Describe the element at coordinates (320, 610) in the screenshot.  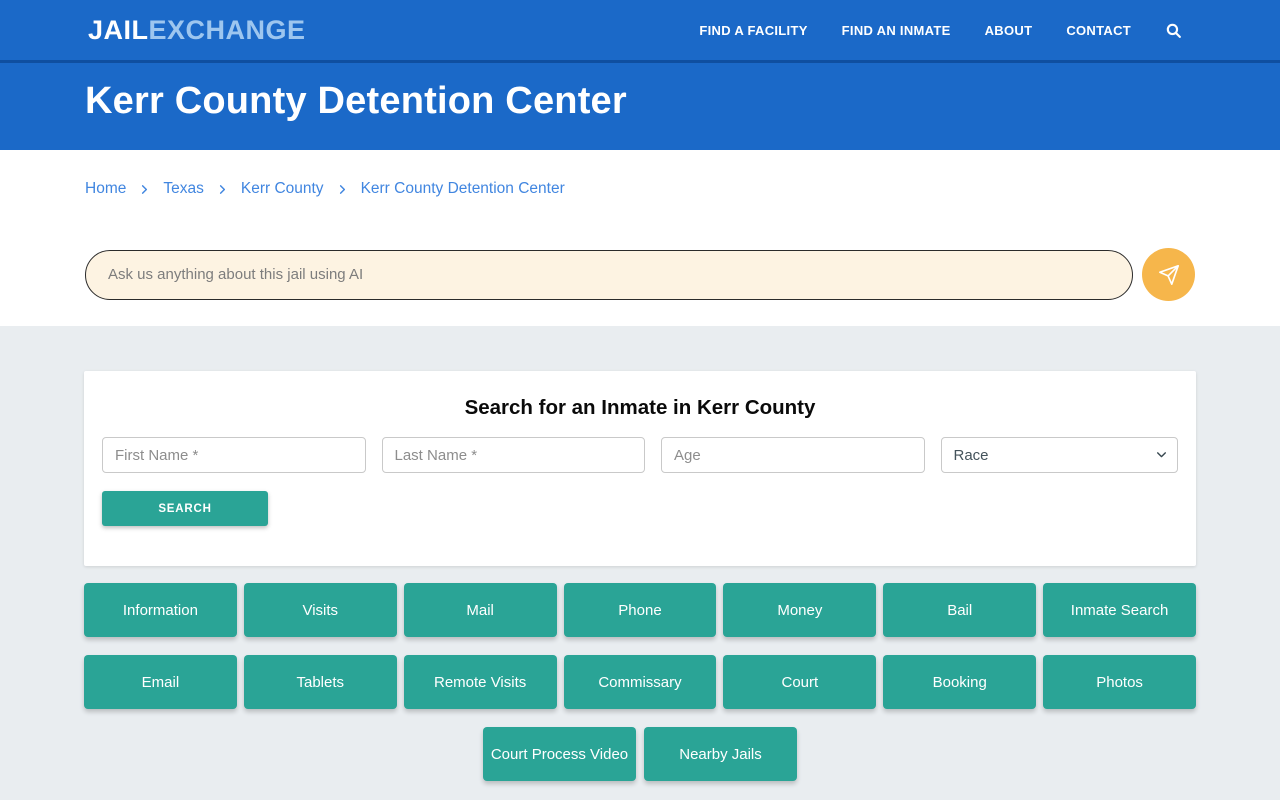
I see `link-visits: Visits` at that location.